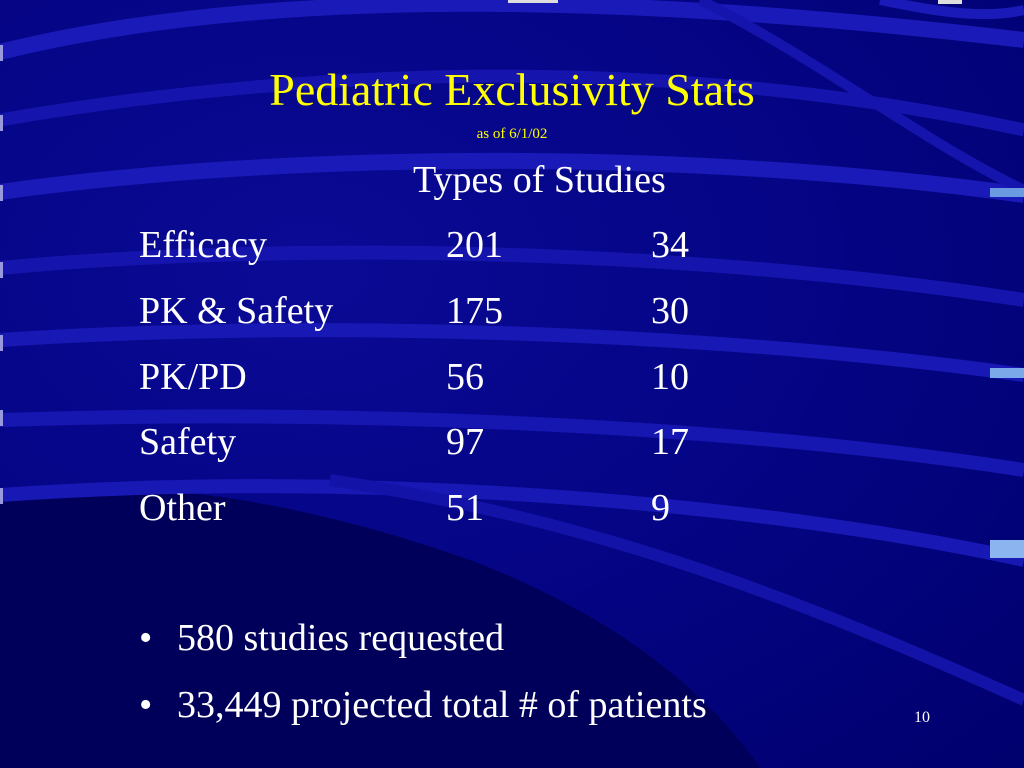 Image resolution: width=1024 pixels, height=768 pixels. I want to click on row-value-a: 51, so click(465, 508).